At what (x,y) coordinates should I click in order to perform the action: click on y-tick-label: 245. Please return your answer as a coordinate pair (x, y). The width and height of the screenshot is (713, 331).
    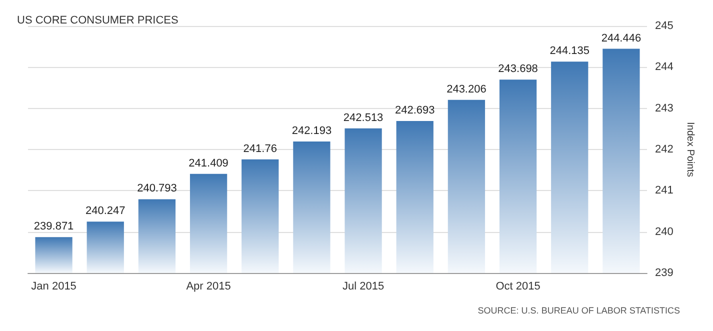
    Looking at the image, I should click on (664, 26).